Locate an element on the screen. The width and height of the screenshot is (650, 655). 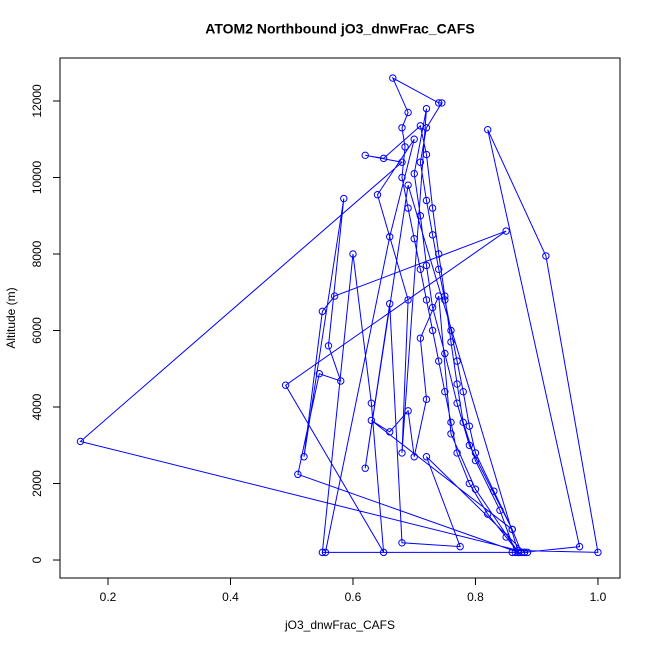
y-tick-label: 10000 is located at coordinates (37, 177).